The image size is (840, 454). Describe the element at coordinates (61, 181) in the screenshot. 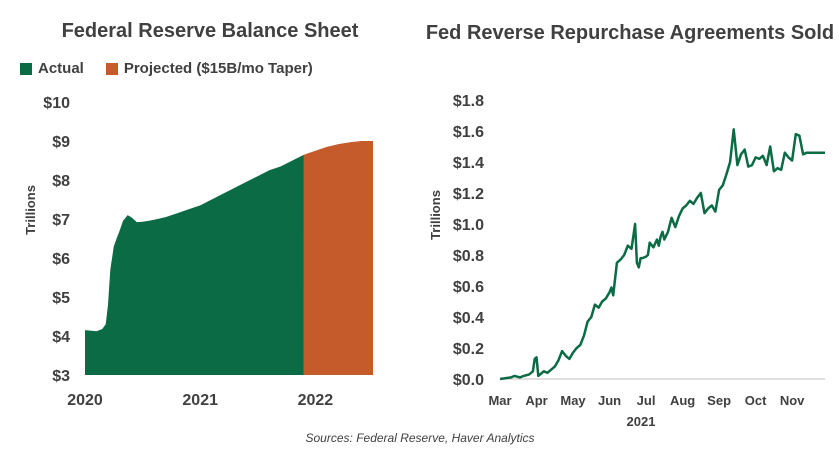

I see `left-y-tick-label: $8` at that location.